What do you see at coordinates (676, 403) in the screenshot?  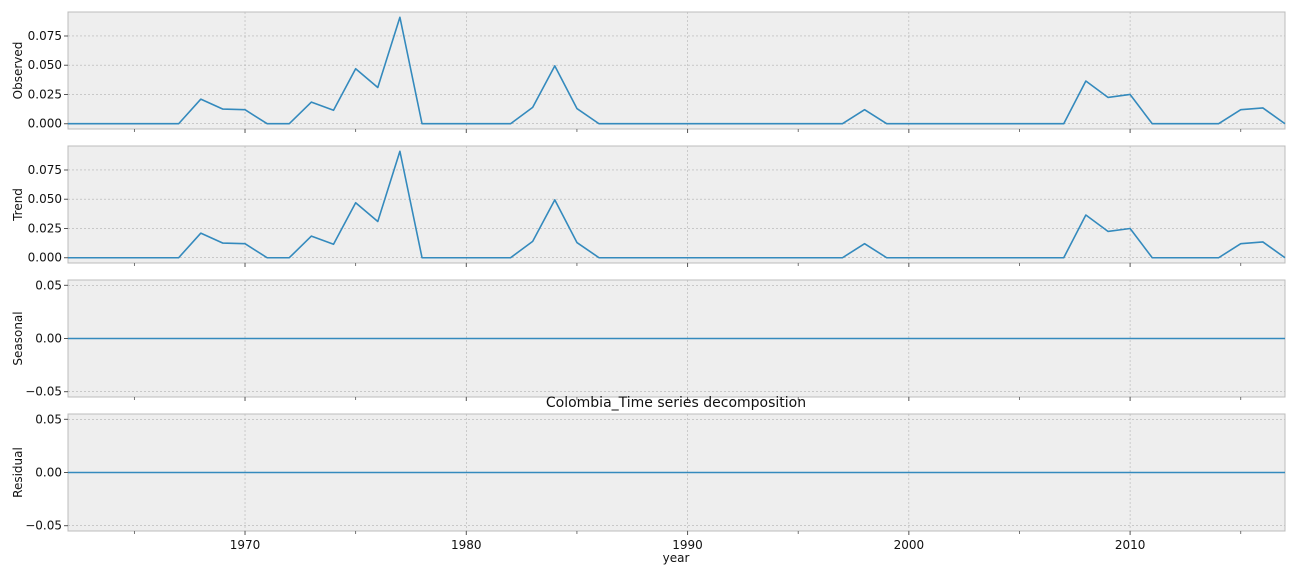 I see `chart-title: Colombia_Time series decomposition` at bounding box center [676, 403].